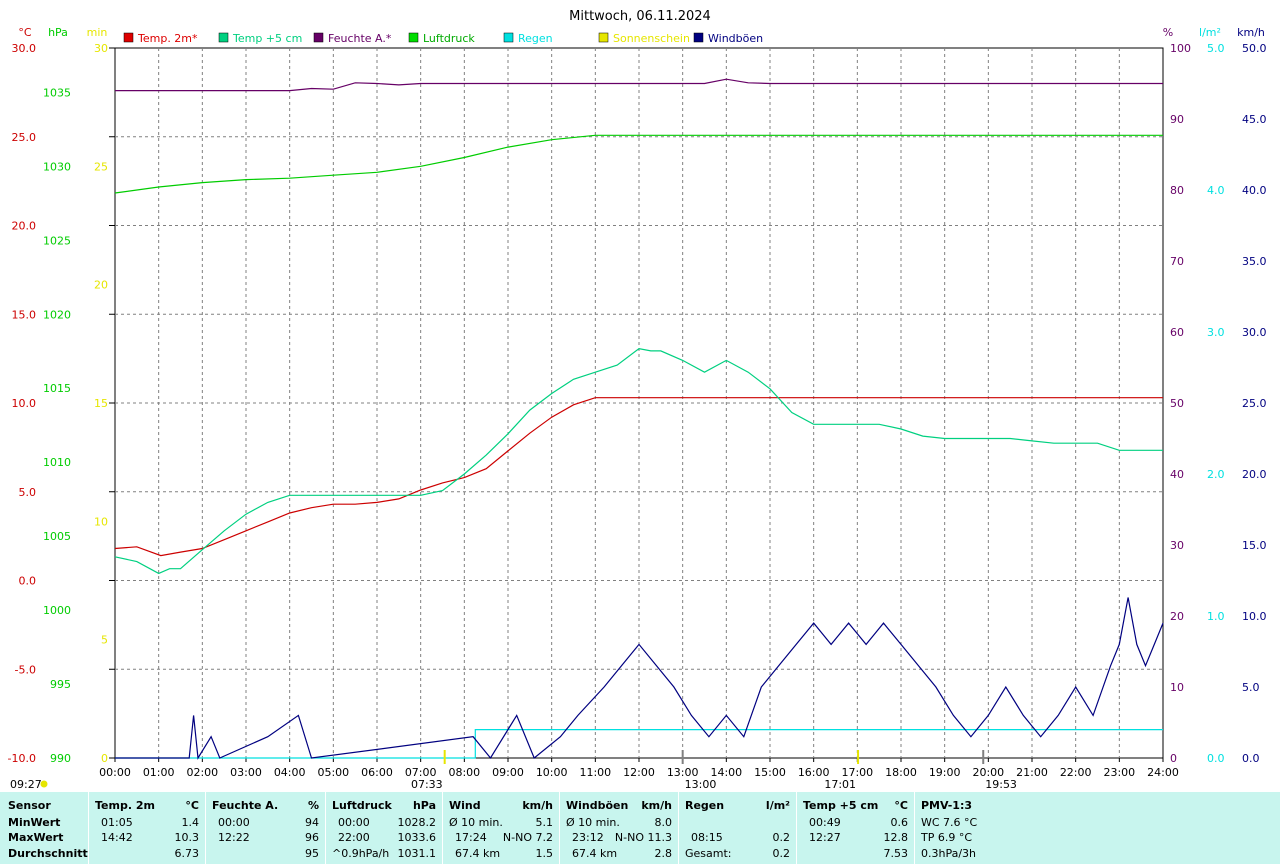  I want to click on temp2m-avg: 6.73, so click(187, 853).